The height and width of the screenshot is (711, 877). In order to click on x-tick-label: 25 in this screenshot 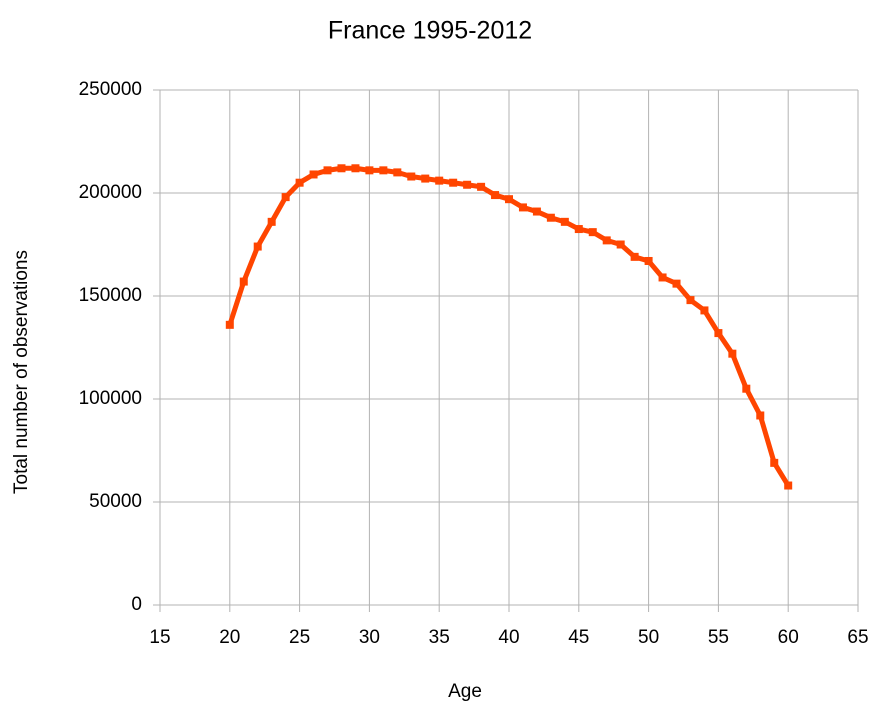, I will do `click(299, 637)`.